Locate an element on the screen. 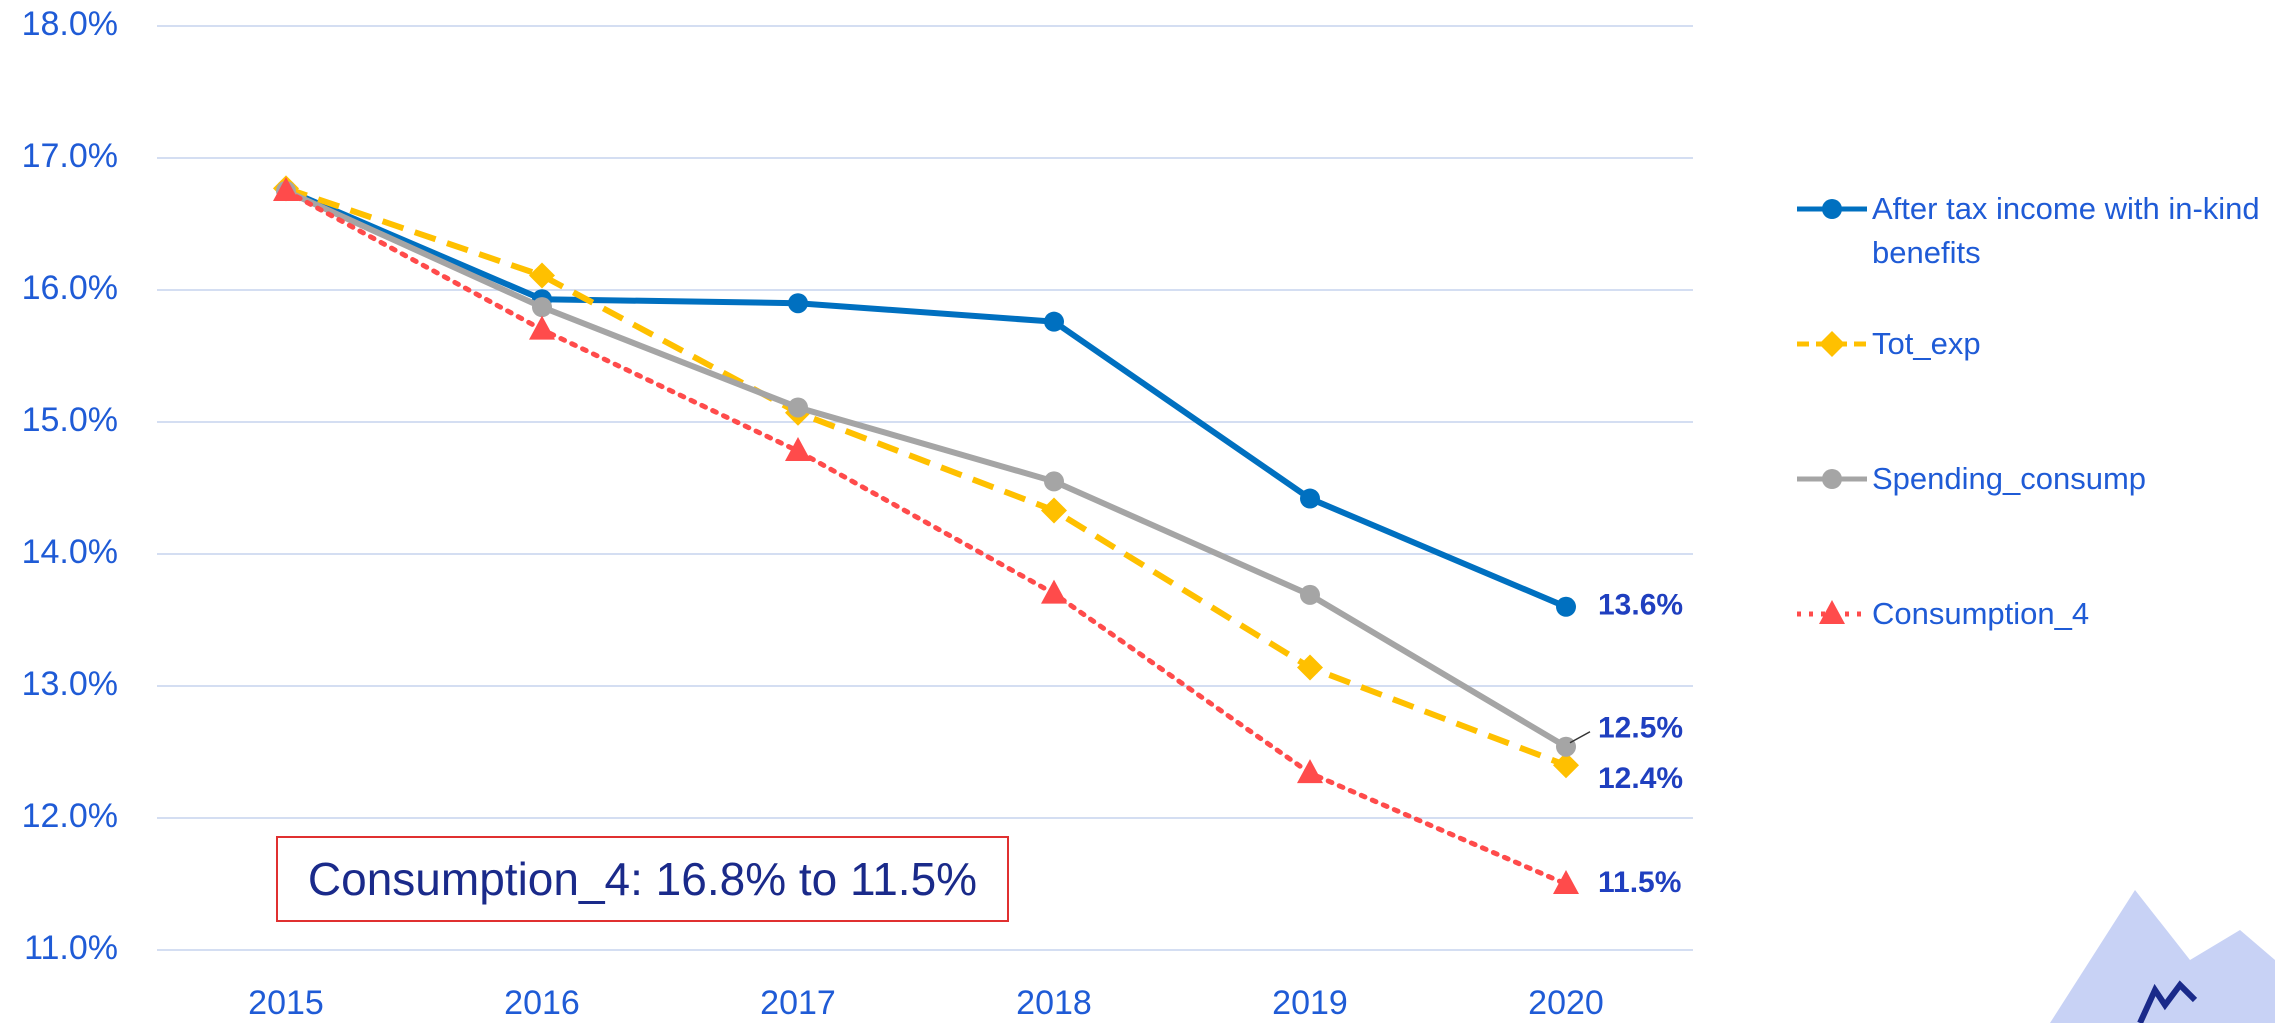 Image resolution: width=2275 pixels, height=1023 pixels. x-tick-label: 2019 is located at coordinates (1310, 1003).